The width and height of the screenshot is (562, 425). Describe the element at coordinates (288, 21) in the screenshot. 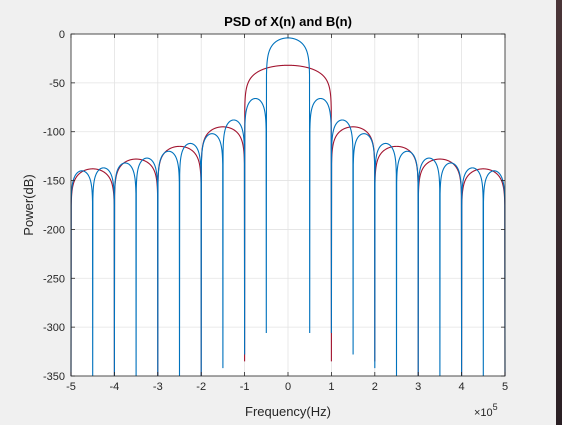

I see `chart-title: PSD of X(n) and B(n)` at that location.